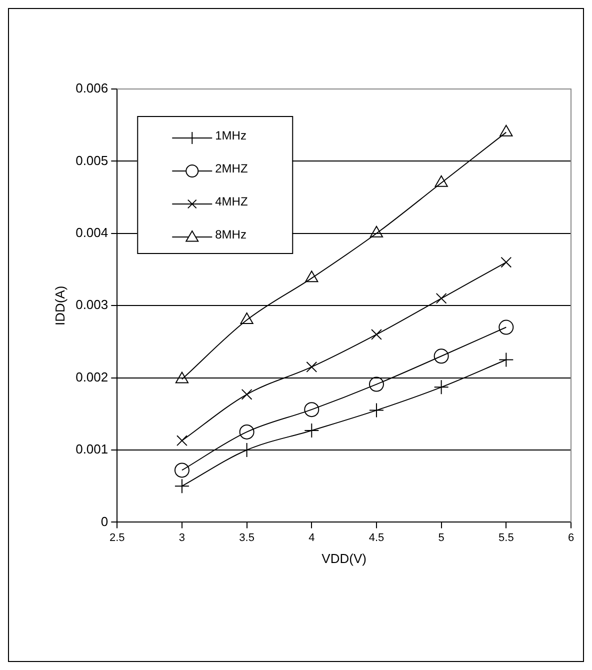 The image size is (592, 670). Describe the element at coordinates (230, 135) in the screenshot. I see `legend-label: 1MHz` at that location.